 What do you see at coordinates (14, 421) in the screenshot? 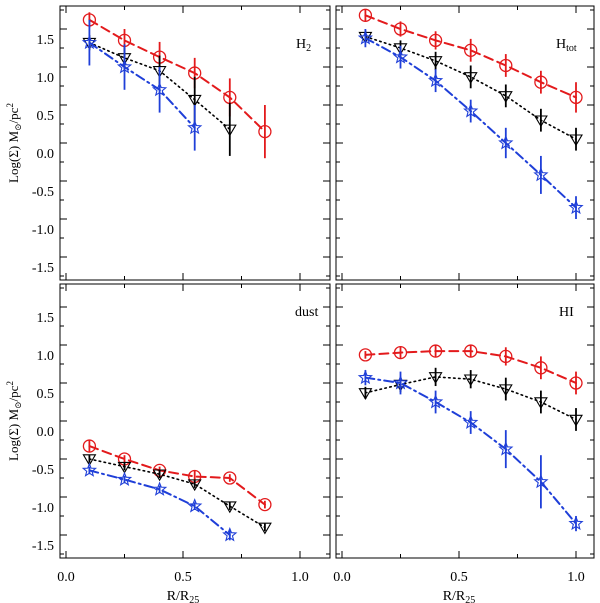
I see `y-axis-title-bottom: Log(Σ) M⊙/pc2` at bounding box center [14, 421].